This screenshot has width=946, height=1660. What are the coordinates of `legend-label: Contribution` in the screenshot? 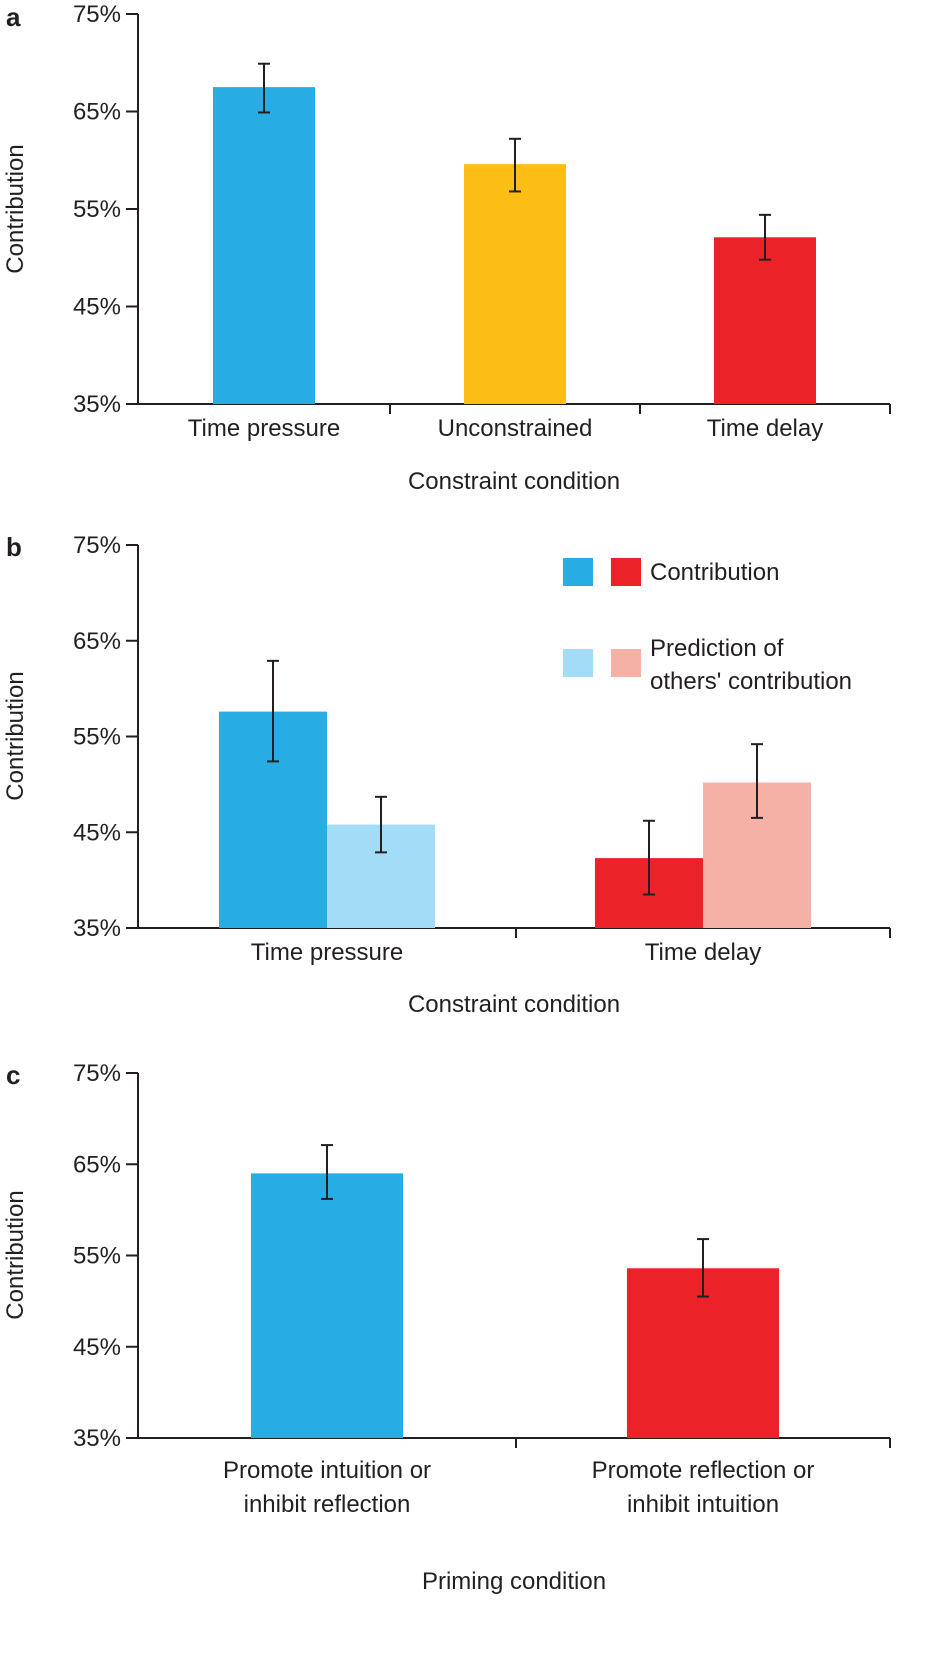 It's located at (714, 572).